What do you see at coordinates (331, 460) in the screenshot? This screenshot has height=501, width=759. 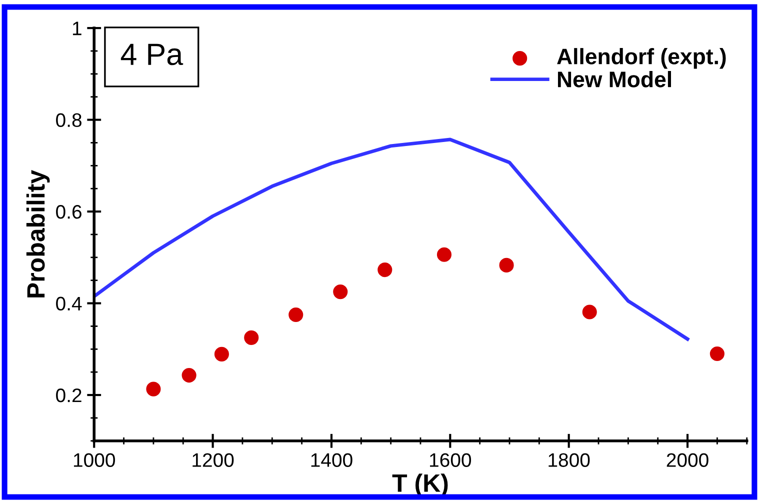 I see `x-tick-label: 1400` at bounding box center [331, 460].